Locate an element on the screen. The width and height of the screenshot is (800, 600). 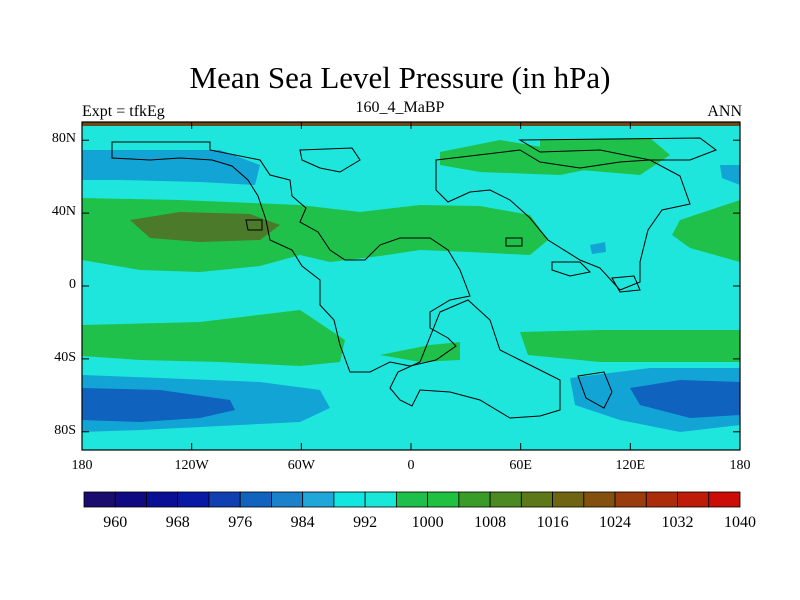
colorbar-label: 976 is located at coordinates (240, 522).